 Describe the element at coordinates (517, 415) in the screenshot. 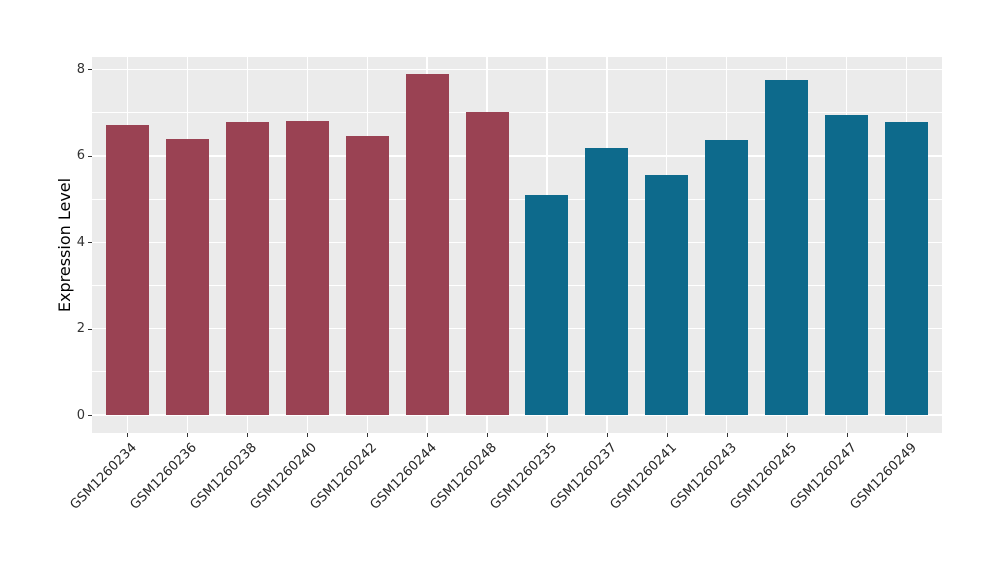

I see `gridline-major-y0` at that location.